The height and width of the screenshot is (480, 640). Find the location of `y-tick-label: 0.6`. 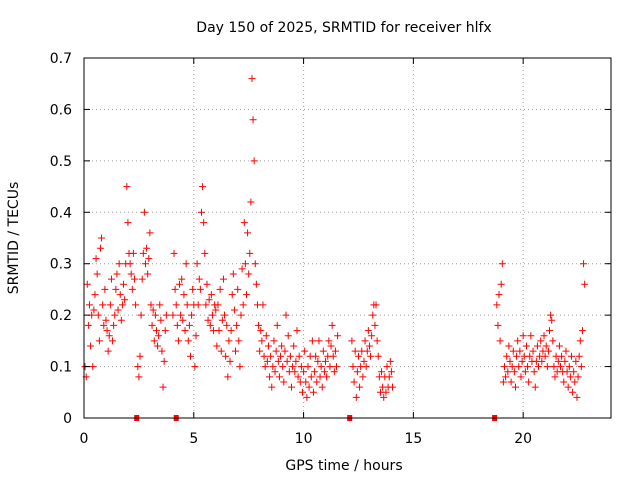

y-tick-label: 0.6 is located at coordinates (61, 110).